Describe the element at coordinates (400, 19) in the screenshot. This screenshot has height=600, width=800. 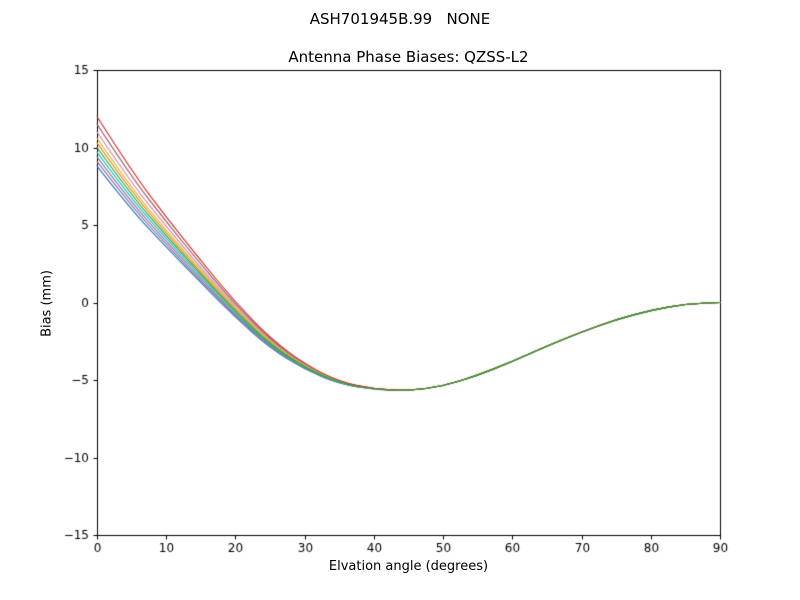
I see `figure-title: ASH701945B.99 NONE` at that location.